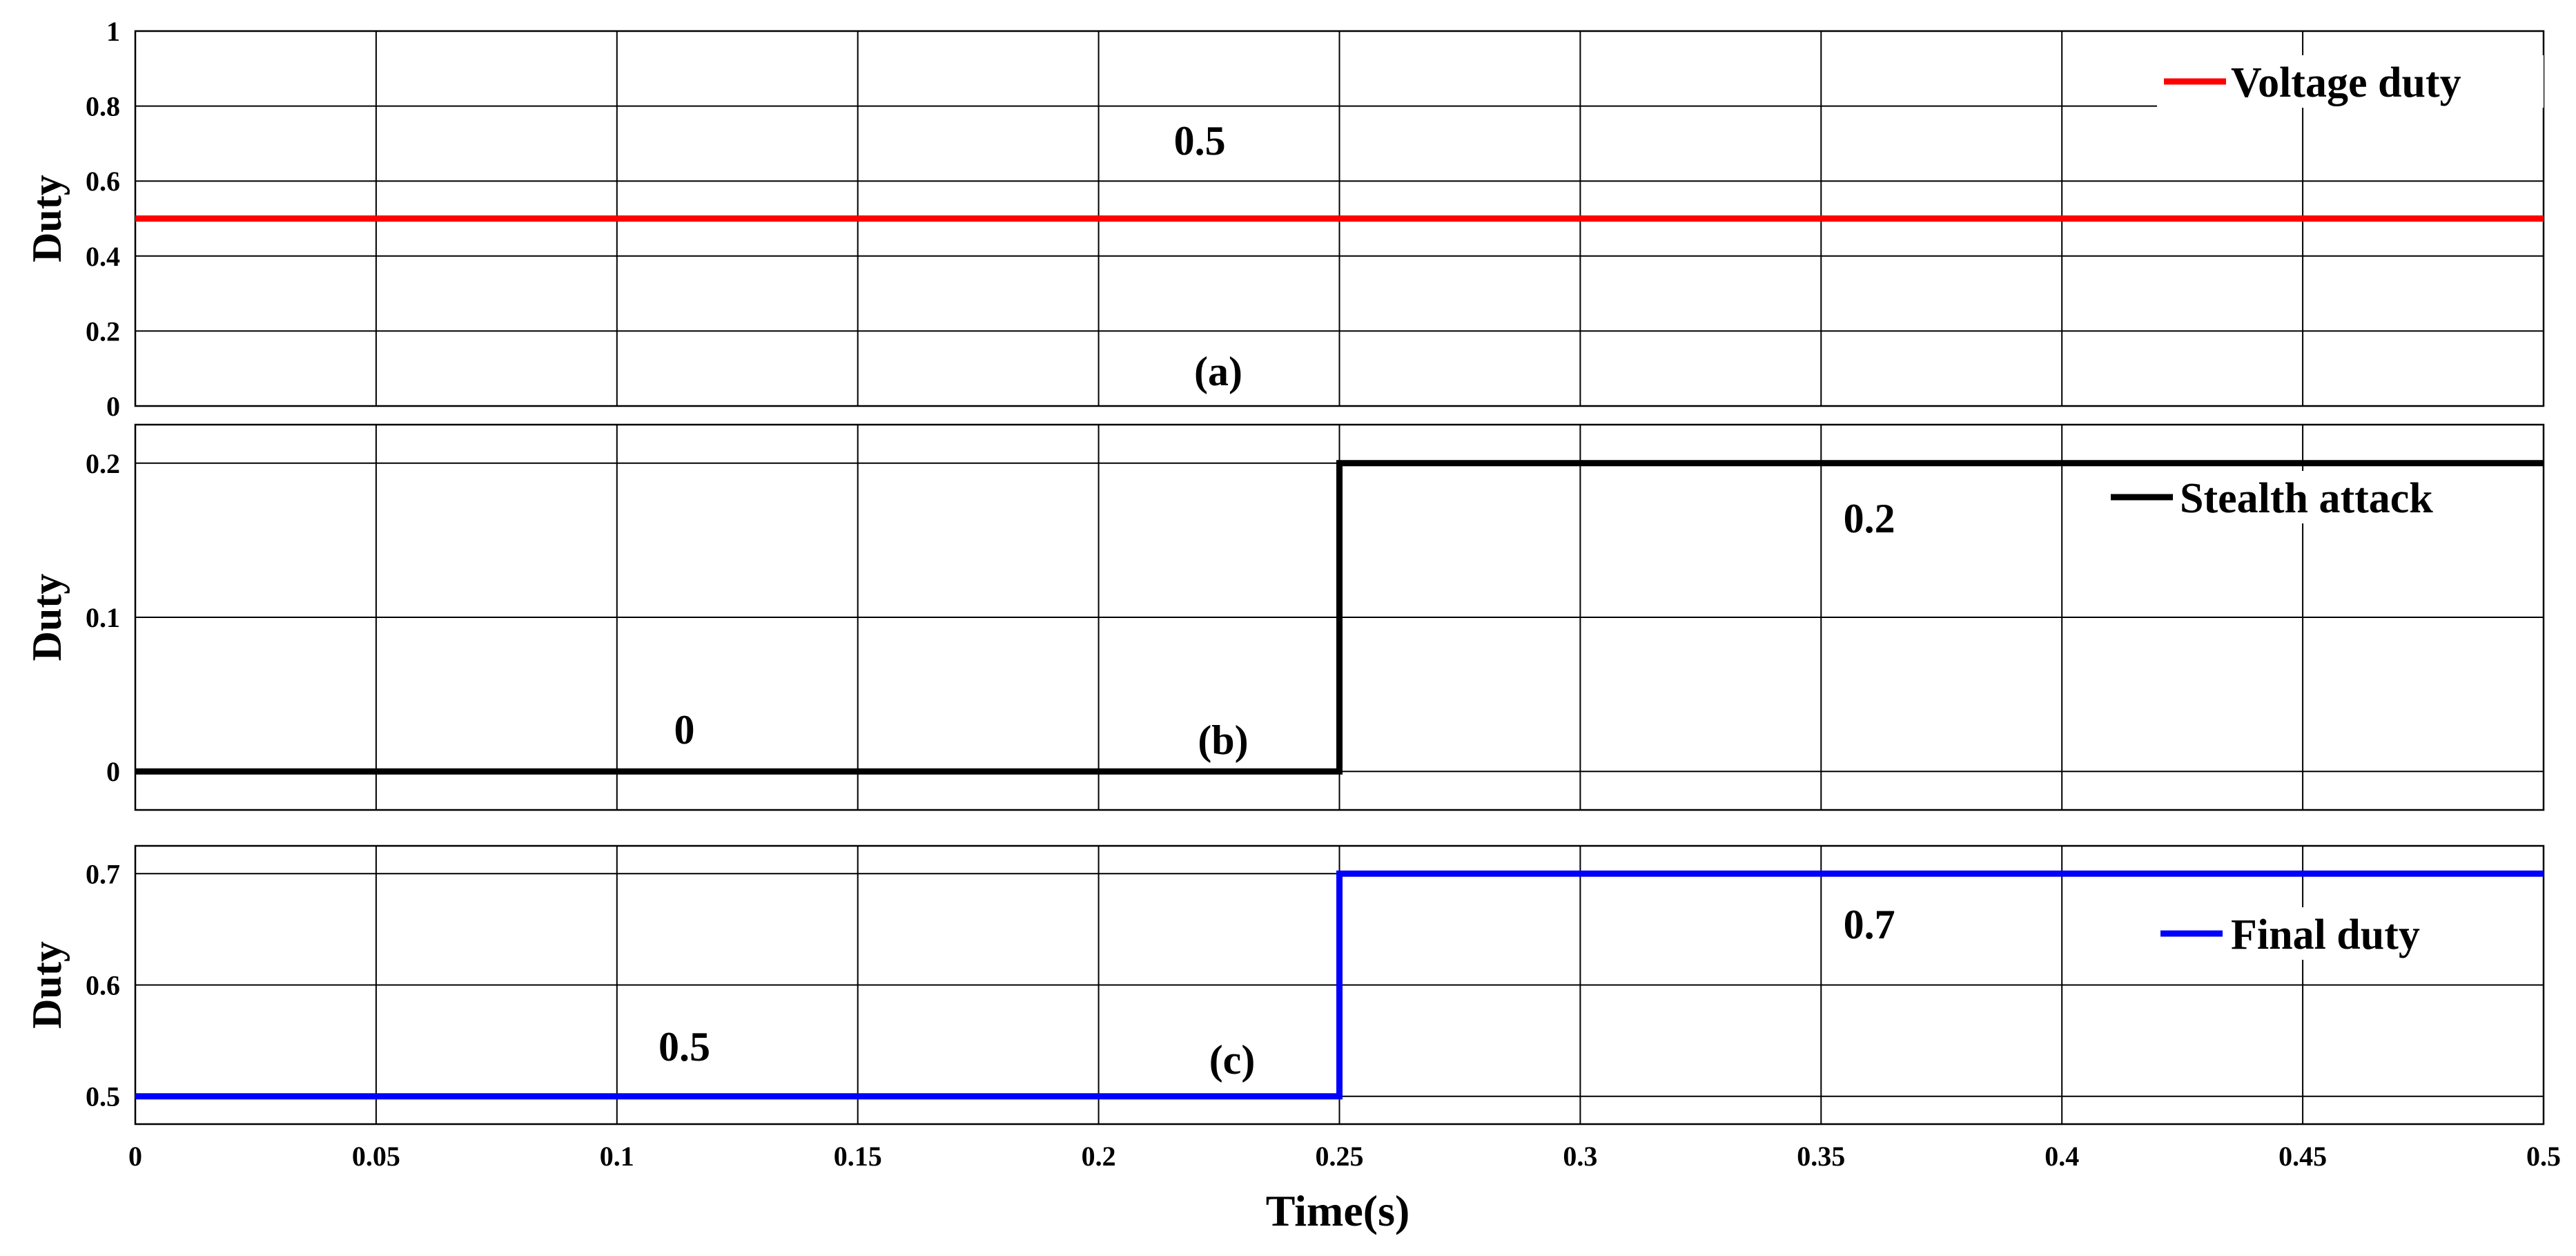 This screenshot has width=2576, height=1256. Describe the element at coordinates (1338, 1210) in the screenshot. I see `x-axis-label: Time(s)` at that location.